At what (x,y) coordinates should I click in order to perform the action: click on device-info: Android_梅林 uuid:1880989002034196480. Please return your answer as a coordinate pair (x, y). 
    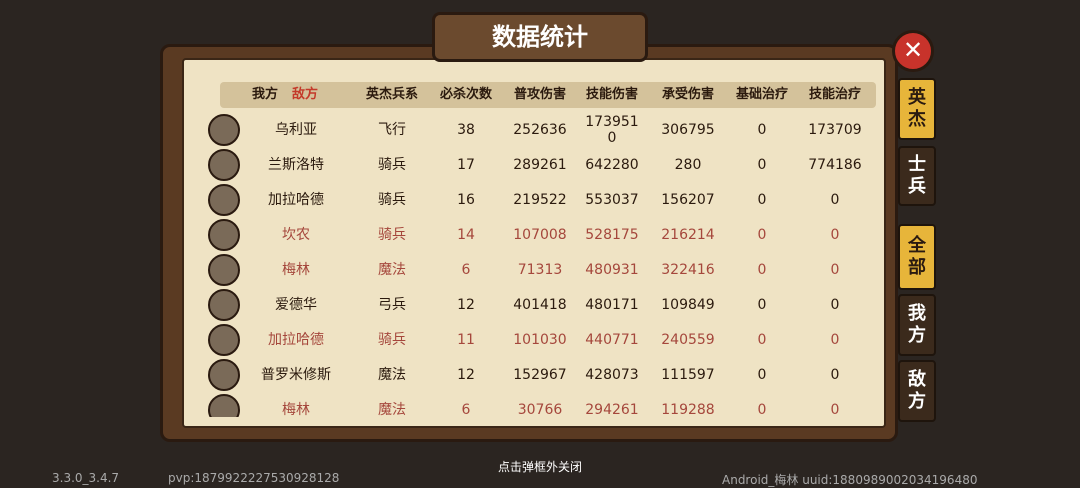
    Looking at the image, I should click on (850, 480).